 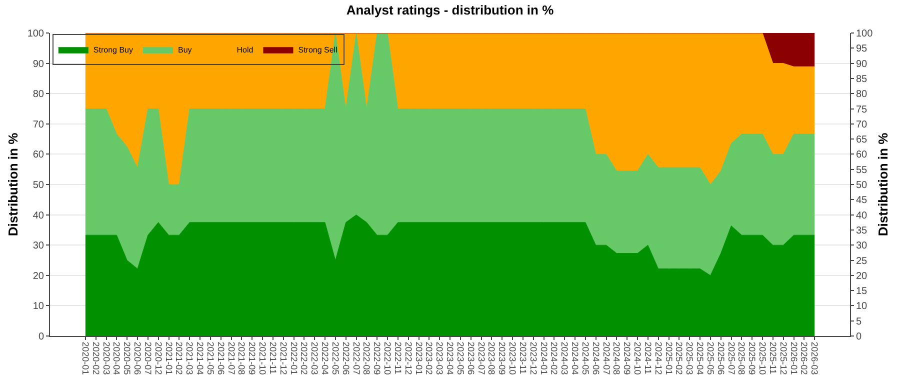 What do you see at coordinates (554, 358) in the screenshot?
I see `x-tick-label: 2024-02` at bounding box center [554, 358].